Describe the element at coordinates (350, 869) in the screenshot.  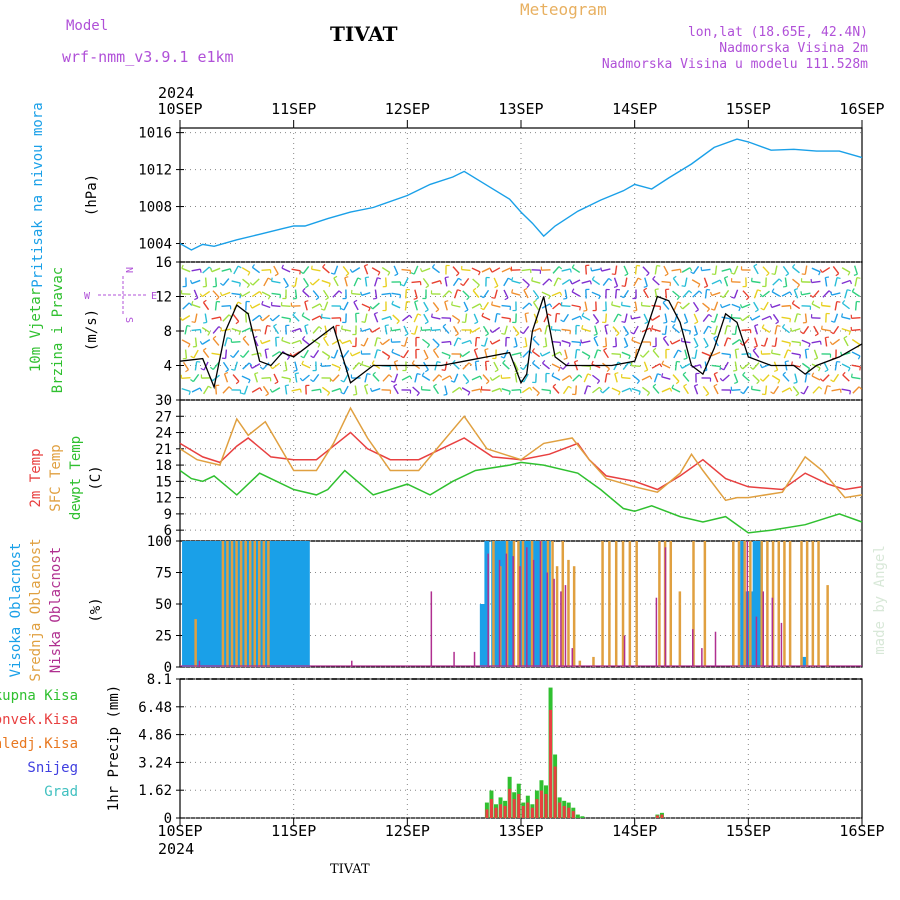
I see `footer-station: TIVAT` at that location.